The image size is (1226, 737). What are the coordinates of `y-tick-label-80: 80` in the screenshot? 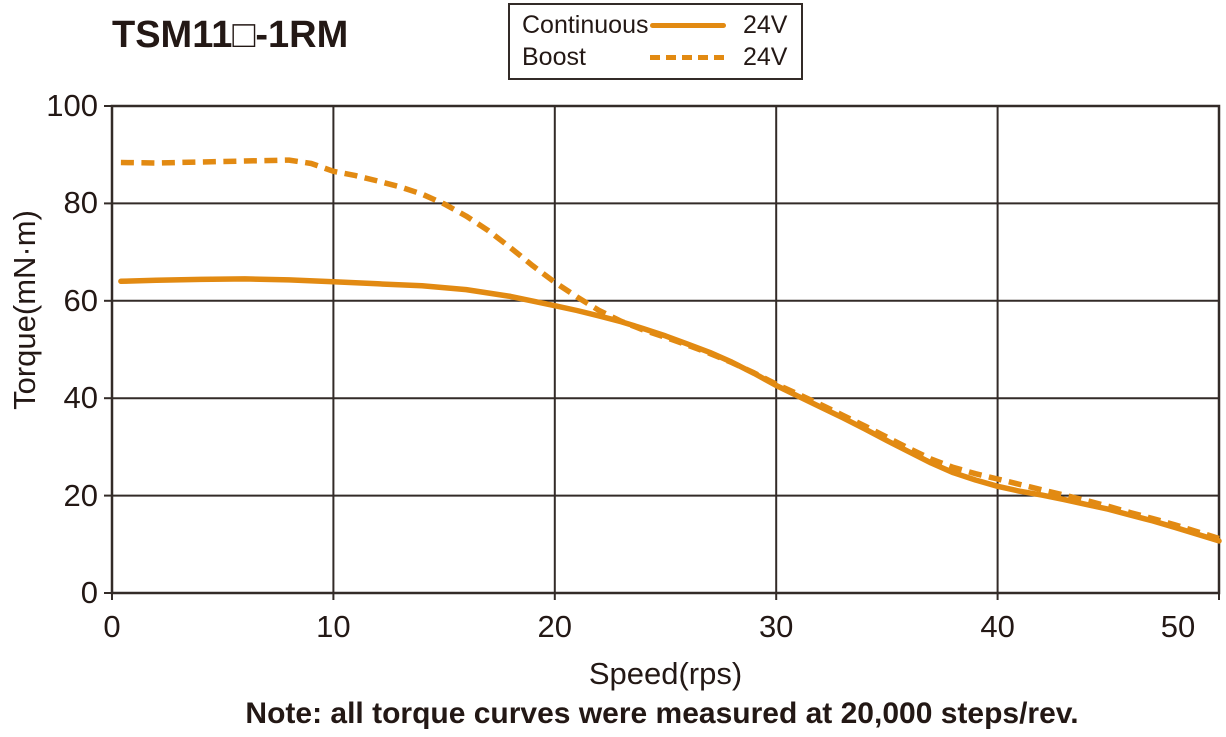 It's located at (80, 203).